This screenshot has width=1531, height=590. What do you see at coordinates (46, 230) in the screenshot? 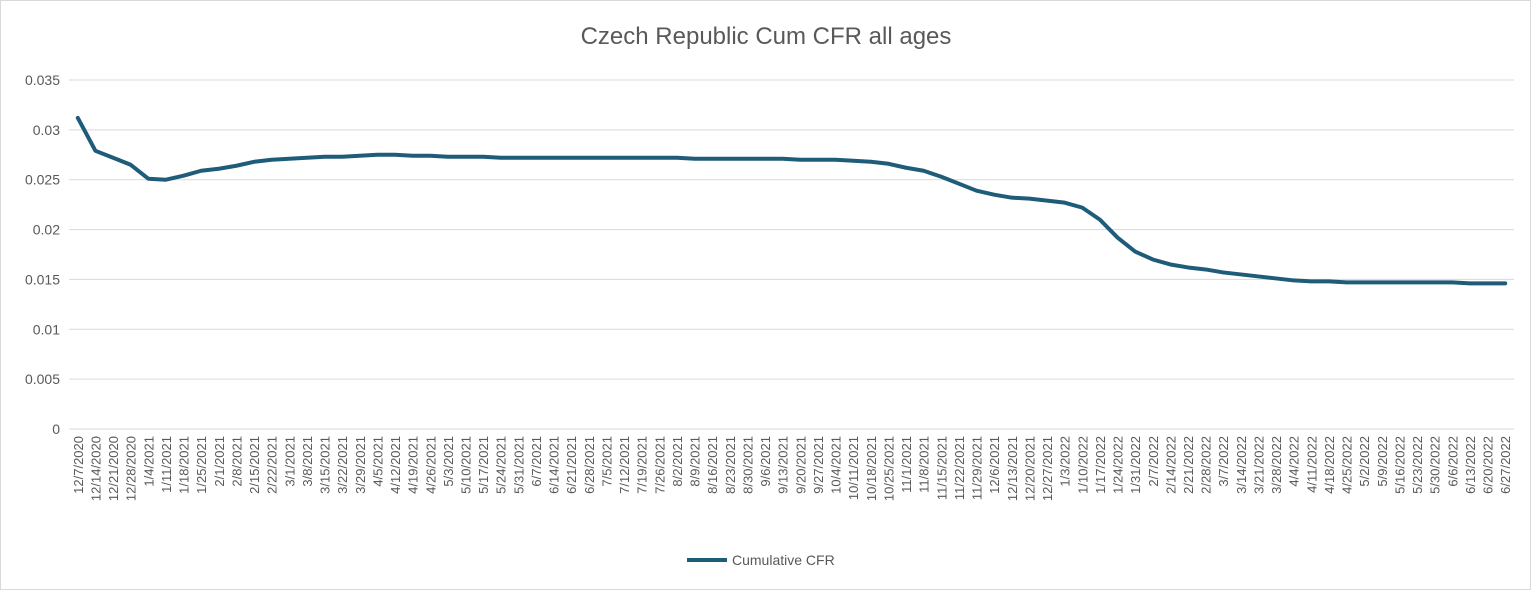
I see `y-tick-label: 0.02` at bounding box center [46, 230].